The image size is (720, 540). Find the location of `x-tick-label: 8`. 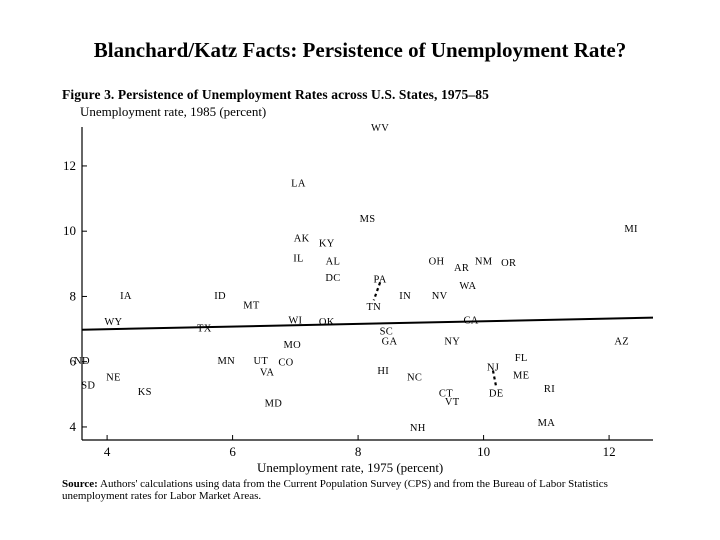

x-tick-label: 8 is located at coordinates (358, 451).